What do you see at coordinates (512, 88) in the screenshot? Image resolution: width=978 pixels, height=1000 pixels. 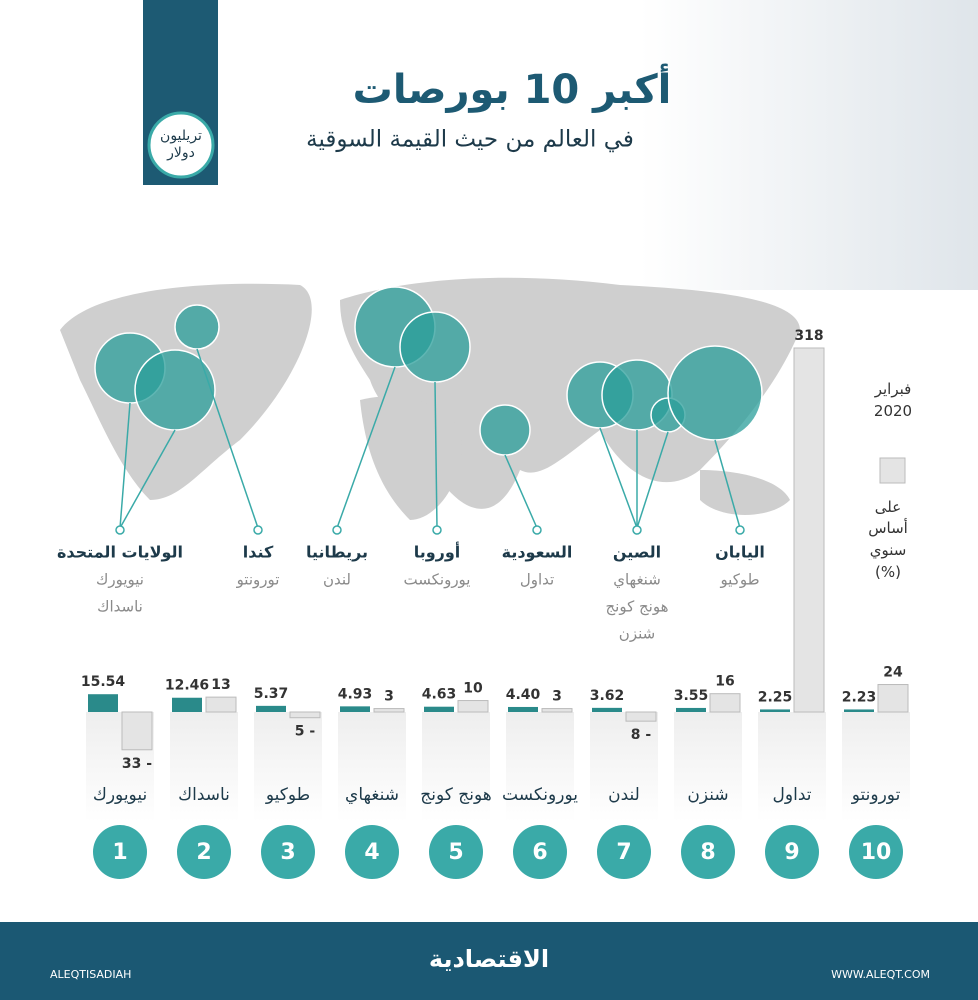 I see `title: أكبر 10 بورصات` at bounding box center [512, 88].